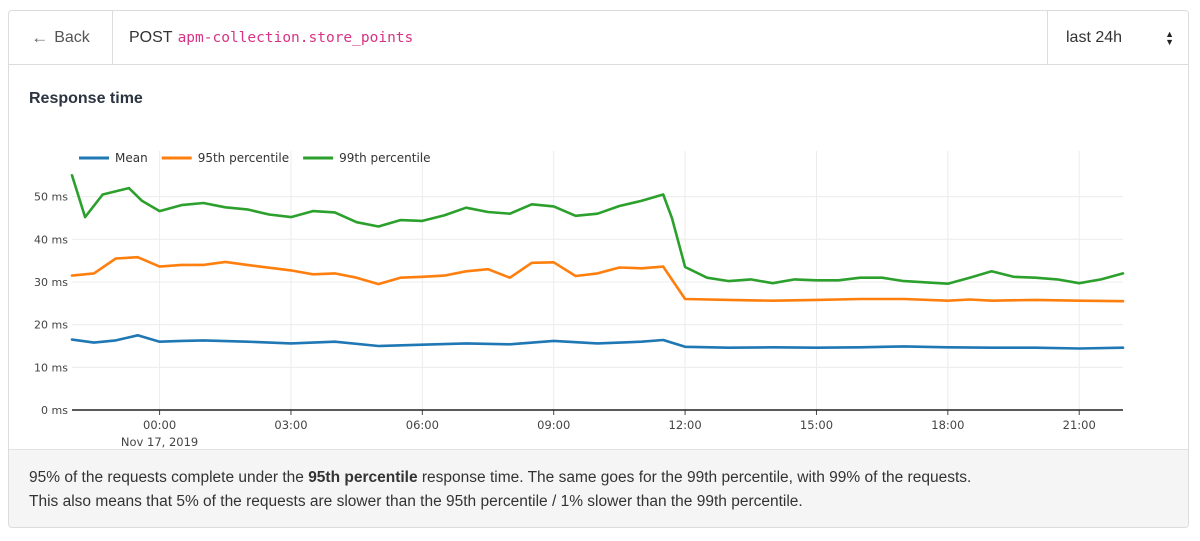  I want to click on endpoint-path: apm-collection.store_points, so click(295, 37).